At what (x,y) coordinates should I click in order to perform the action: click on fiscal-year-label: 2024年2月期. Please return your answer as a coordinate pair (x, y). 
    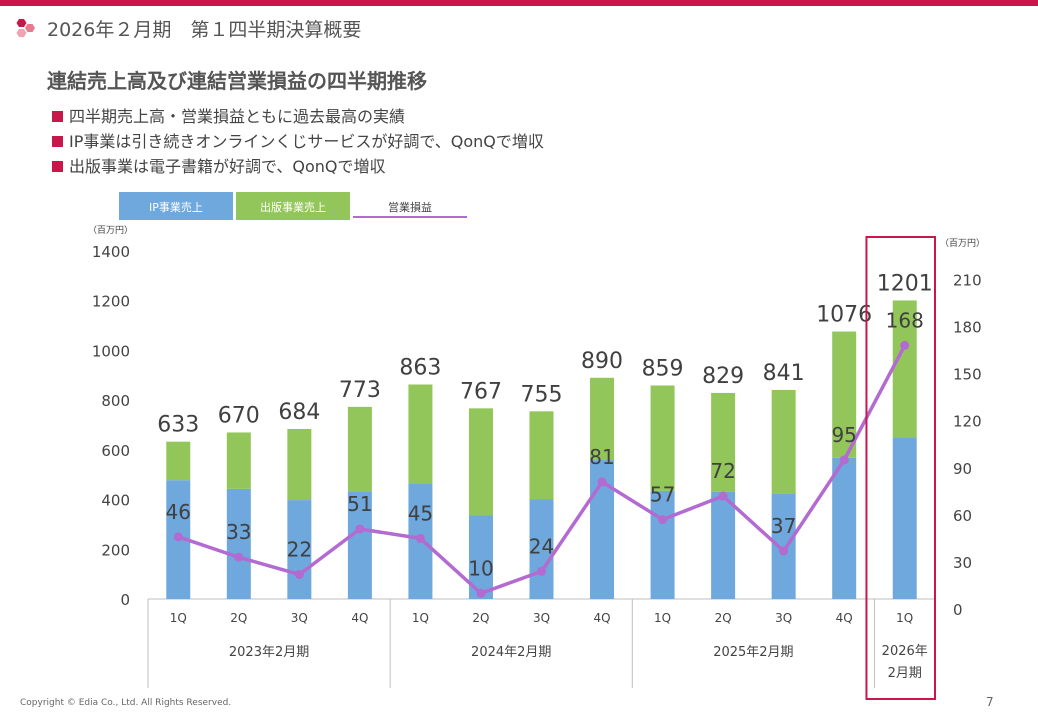
    Looking at the image, I should click on (511, 652).